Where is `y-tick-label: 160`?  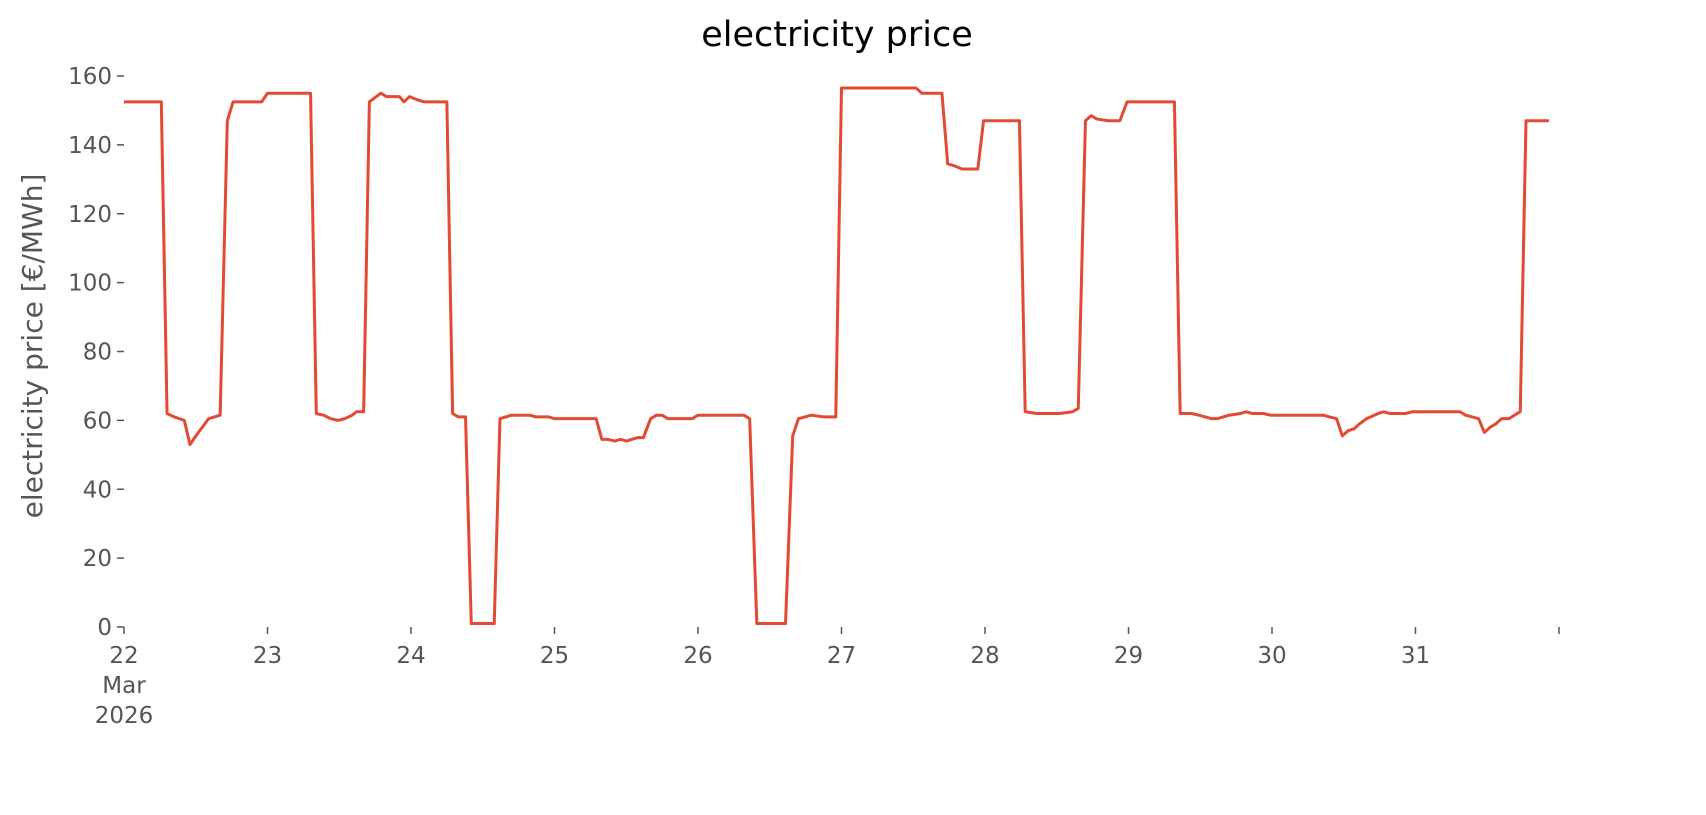
y-tick-label: 160 is located at coordinates (90, 77).